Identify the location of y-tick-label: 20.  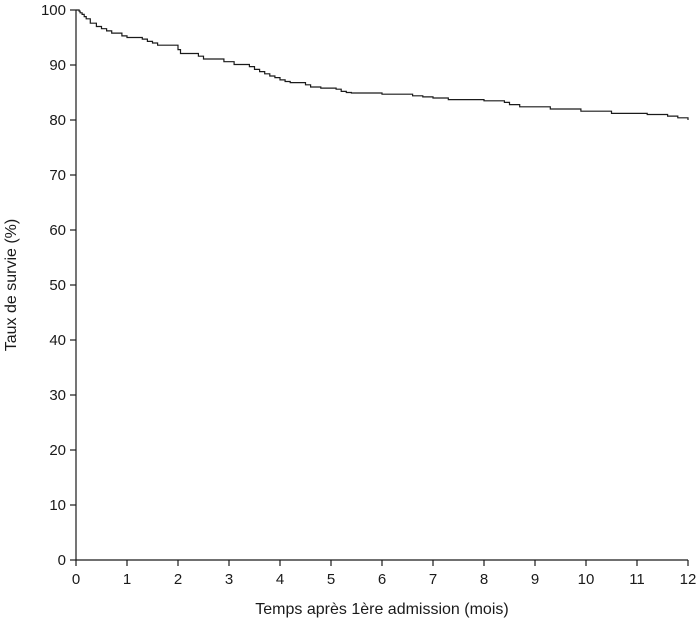
(57, 450).